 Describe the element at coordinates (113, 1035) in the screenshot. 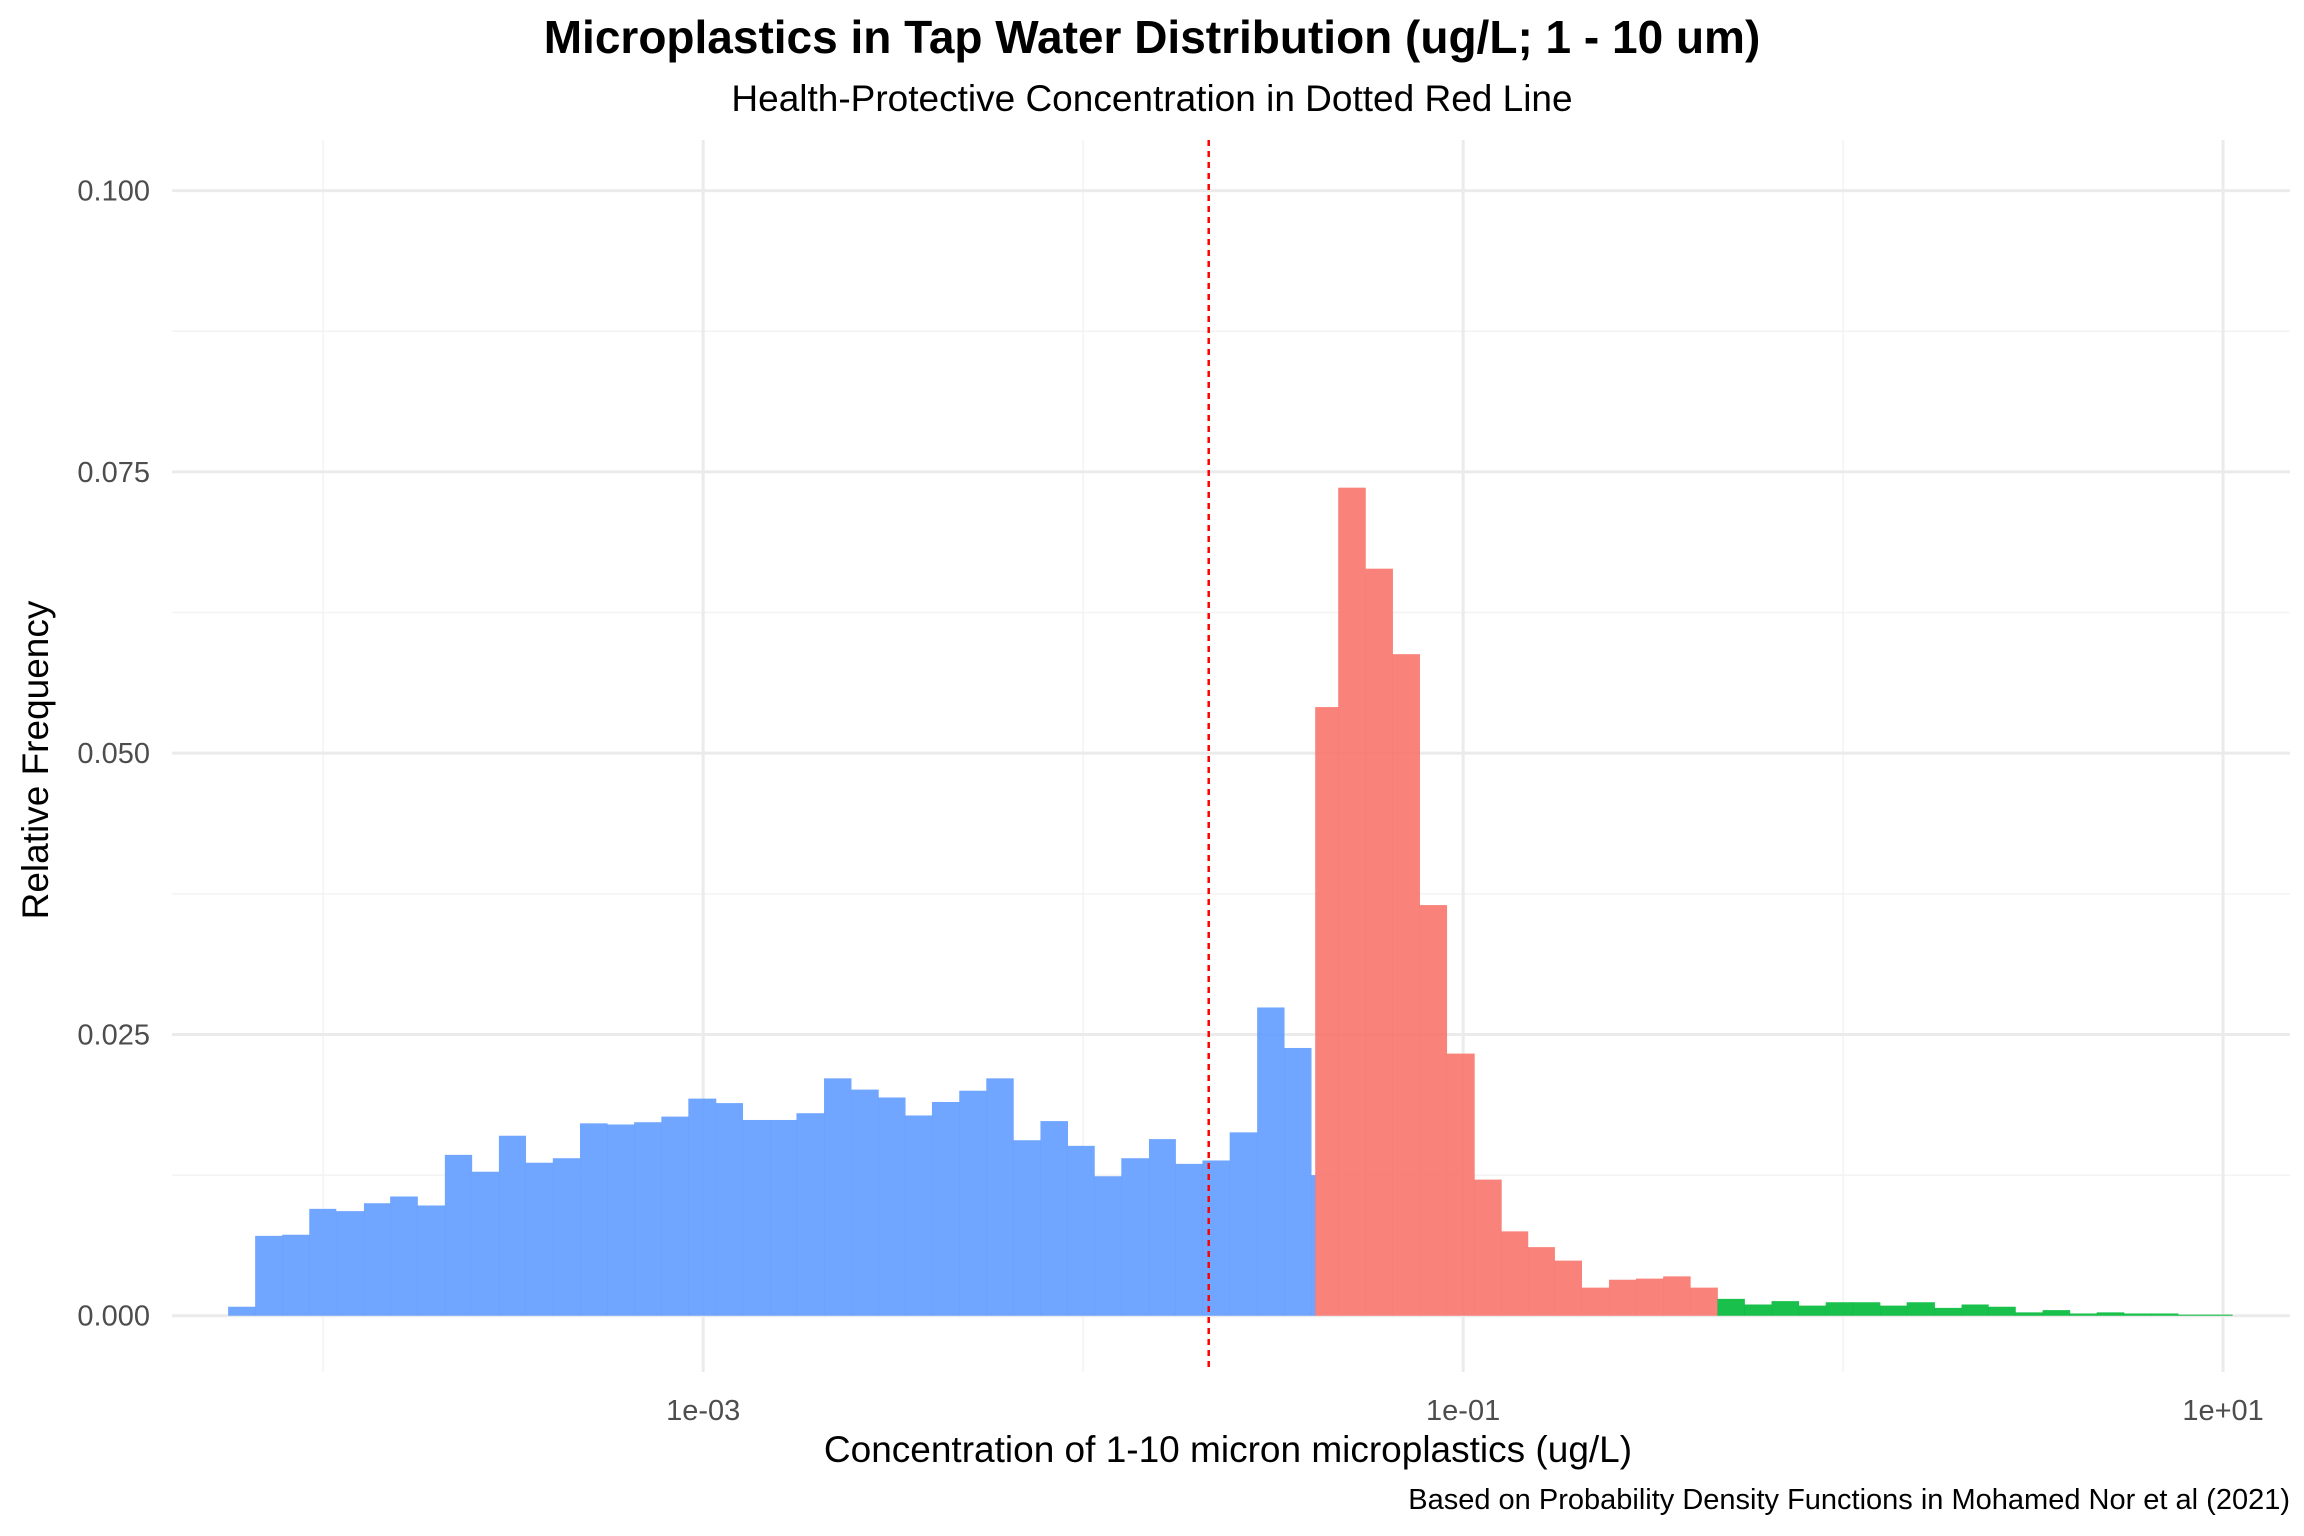

I see `y-tick-label: 0.025` at that location.